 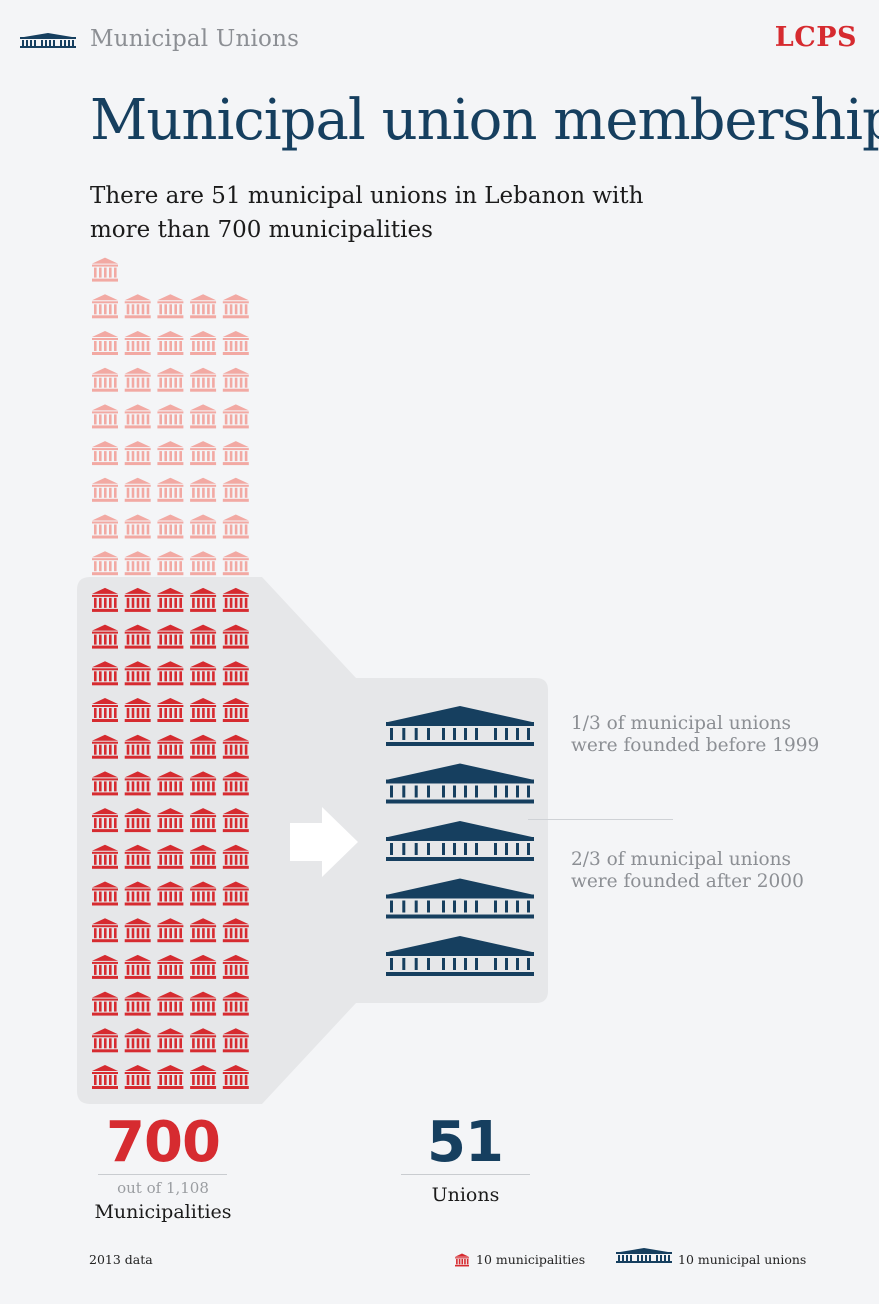 I want to click on unions-number: 51, so click(x=465, y=1142).